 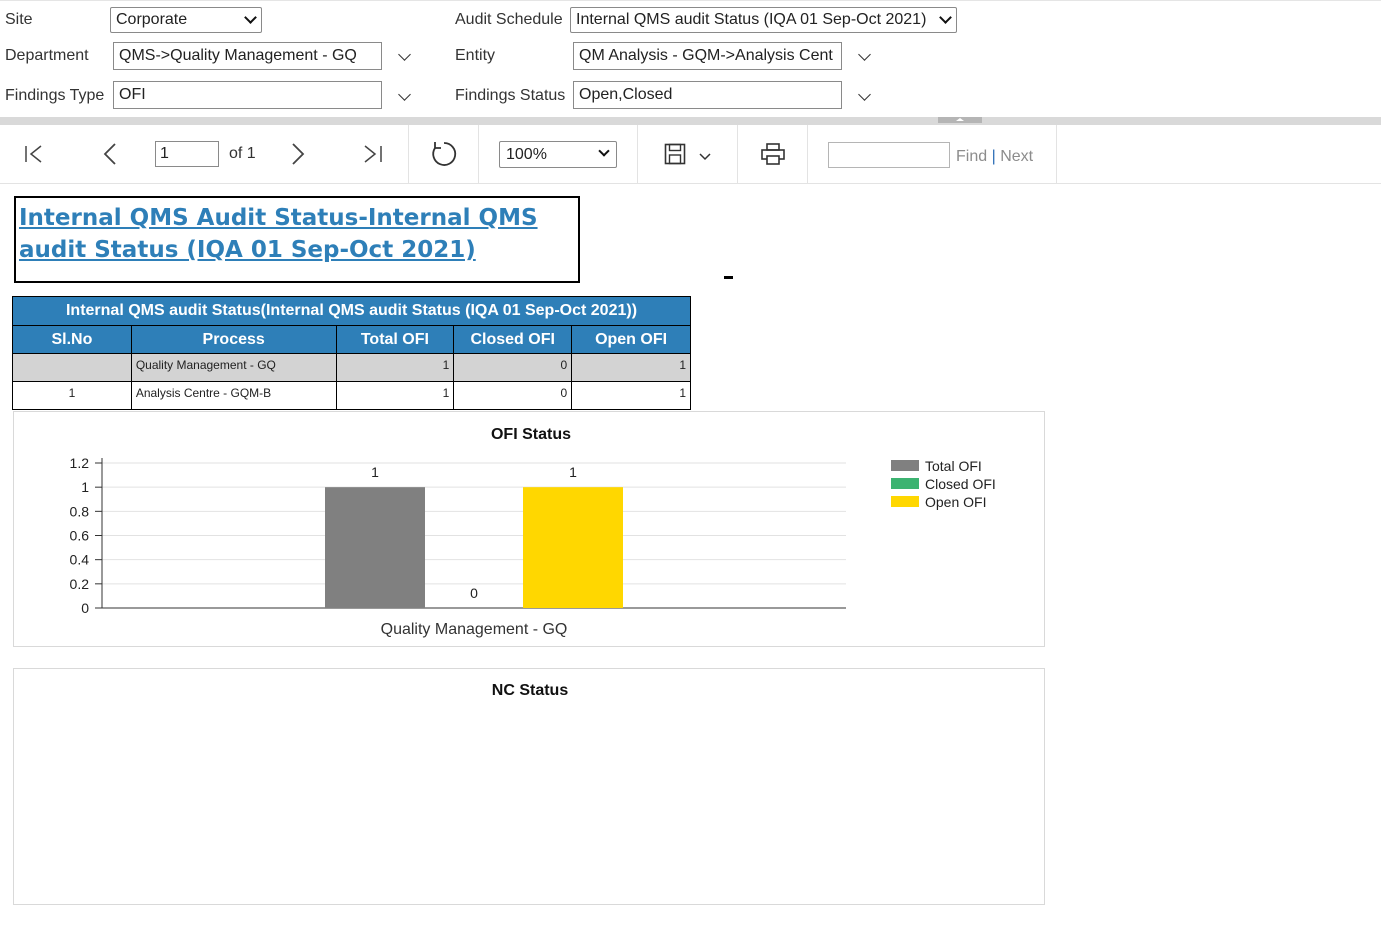 What do you see at coordinates (19, 19) in the screenshot?
I see `site-label: Site` at bounding box center [19, 19].